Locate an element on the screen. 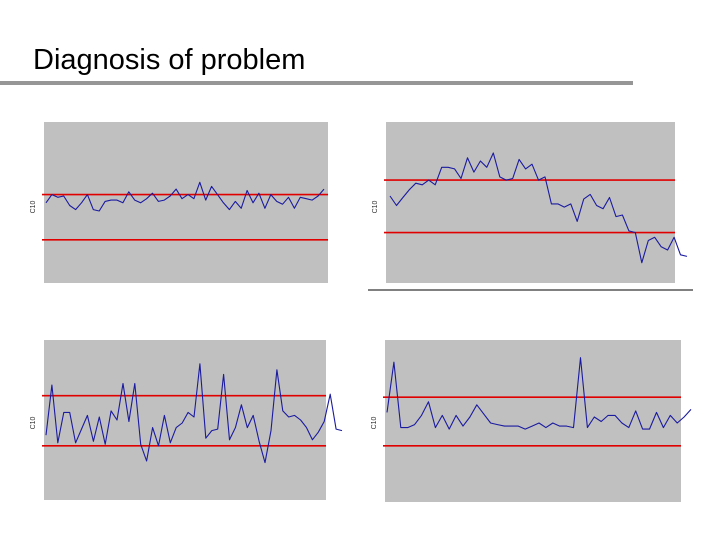 The height and width of the screenshot is (540, 720). control-chart-bottom-left: C10 is located at coordinates (186, 420).